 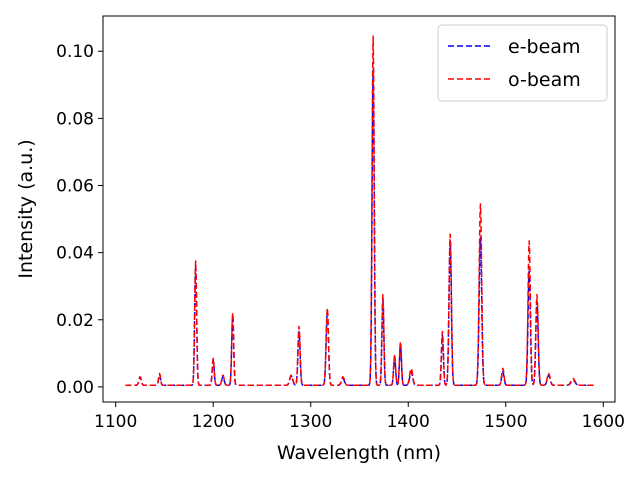 I want to click on legend-label-o-beam: o-beam, so click(x=544, y=80).